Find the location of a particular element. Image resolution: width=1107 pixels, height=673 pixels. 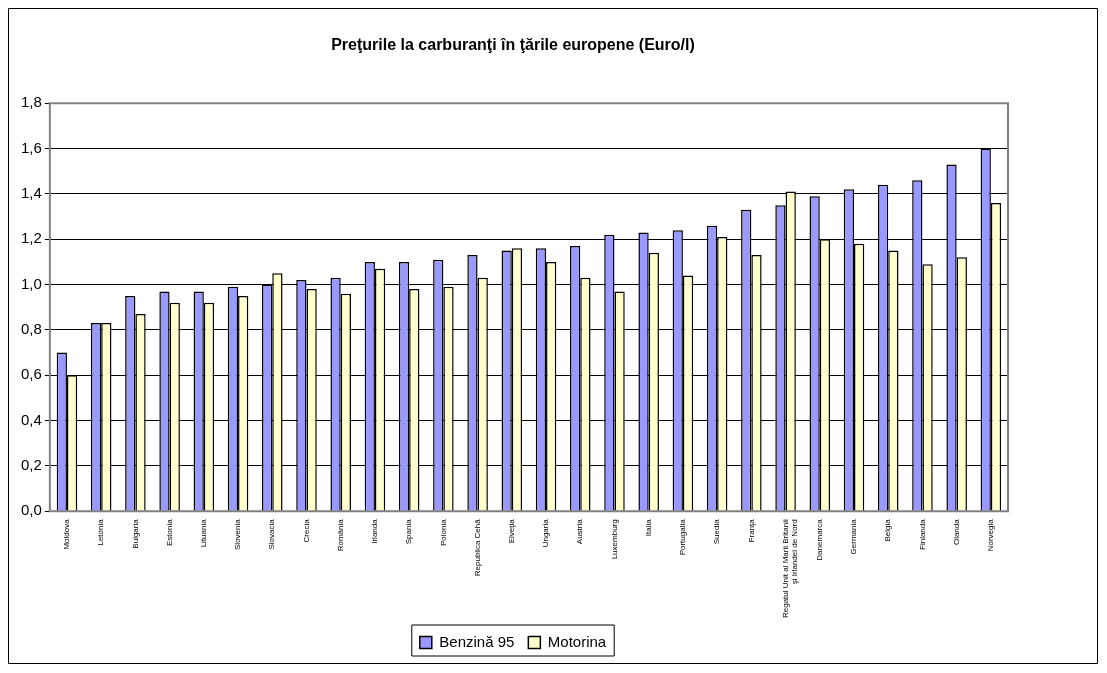

x-tick-label: Franţa is located at coordinates (751, 530).